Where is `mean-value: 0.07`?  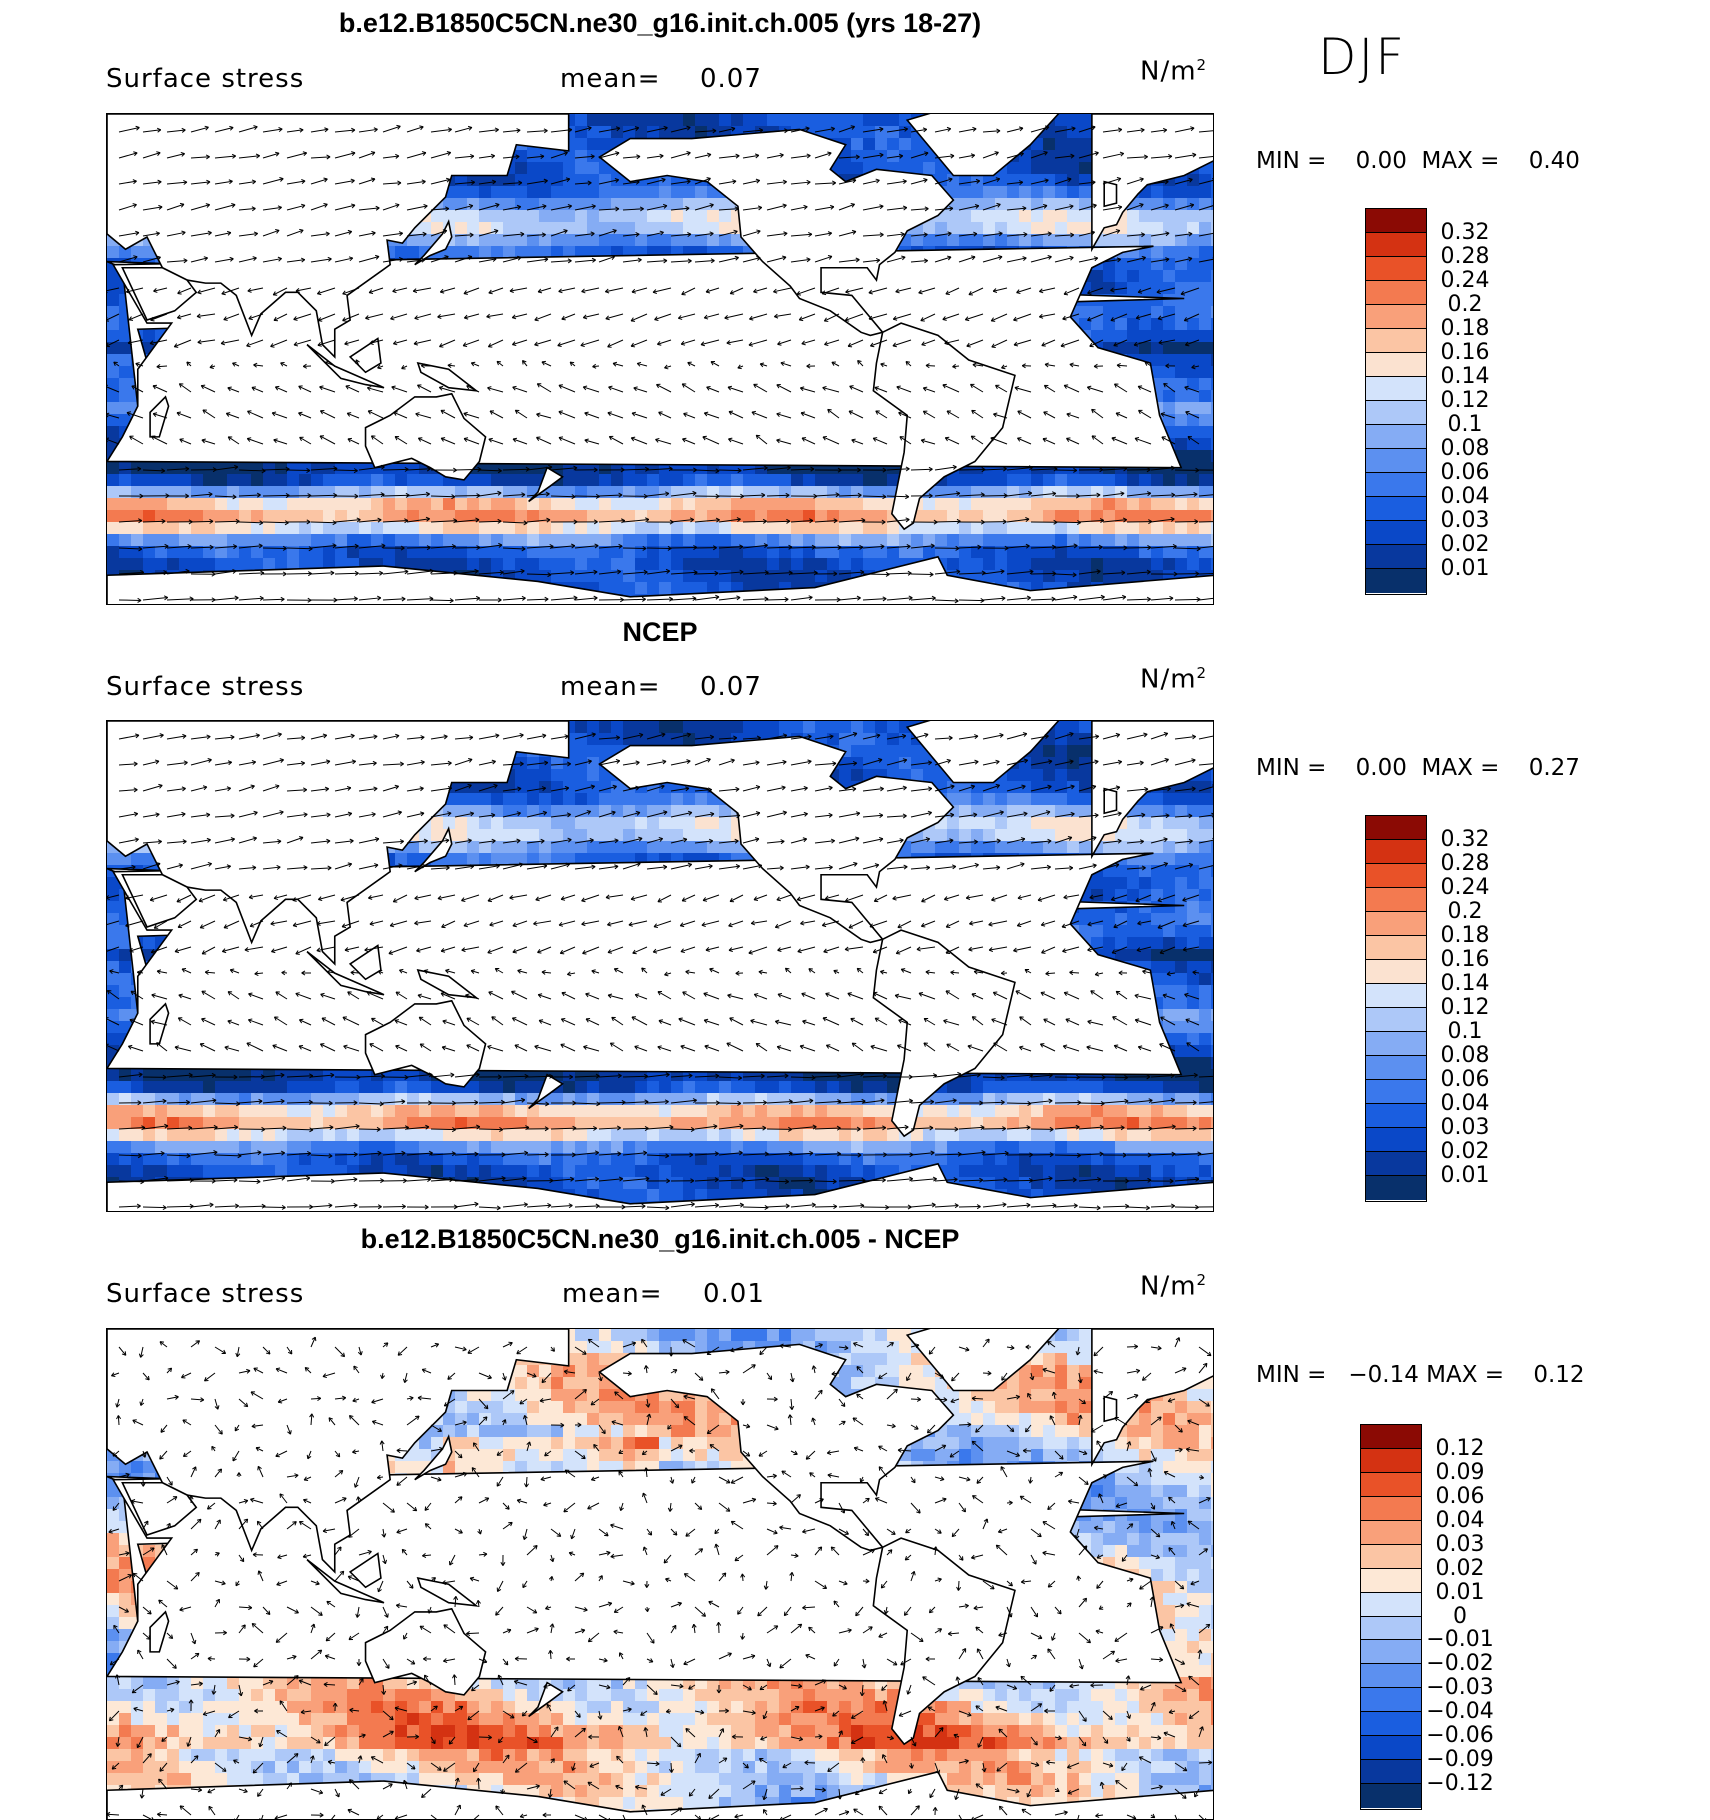
mean-value: 0.07 is located at coordinates (731, 687).